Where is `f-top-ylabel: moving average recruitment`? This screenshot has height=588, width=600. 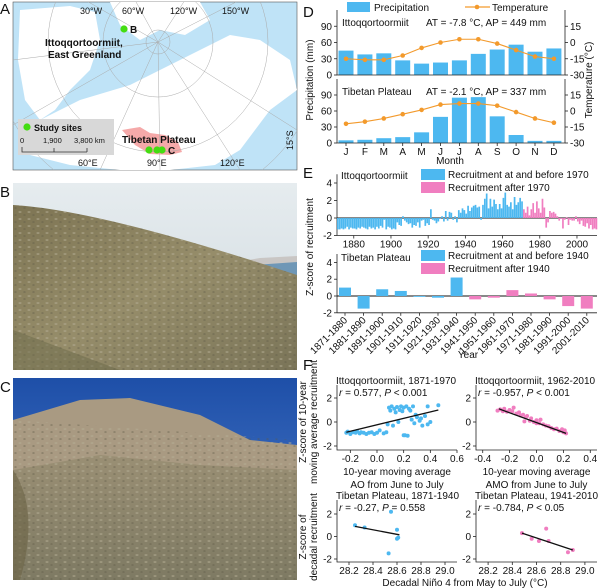
f-top-ylabel: moving average recruitment is located at coordinates (314, 422).